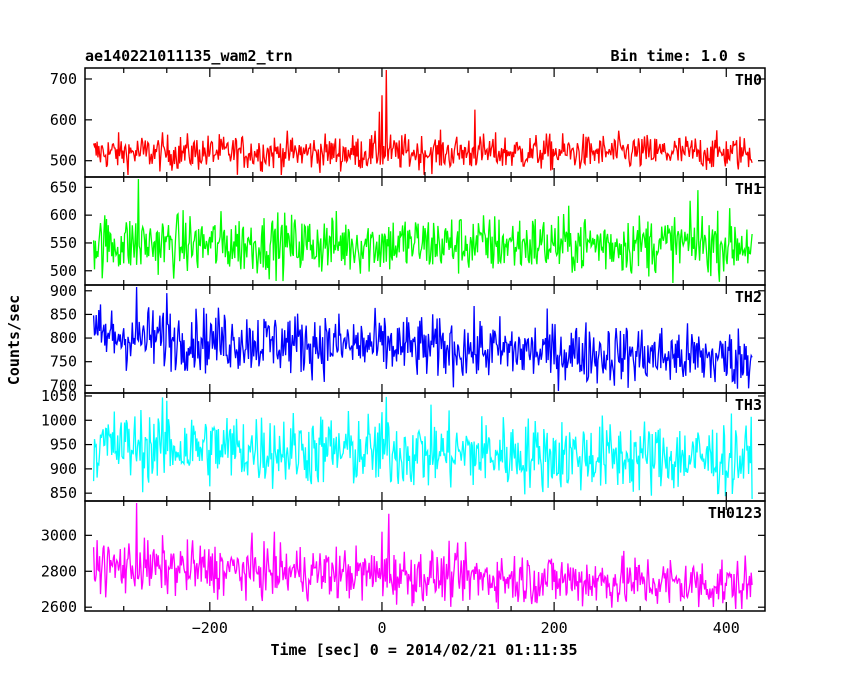 This screenshot has height=680, width=850. Describe the element at coordinates (63, 338) in the screenshot. I see `y-tick-label: 800` at that location.